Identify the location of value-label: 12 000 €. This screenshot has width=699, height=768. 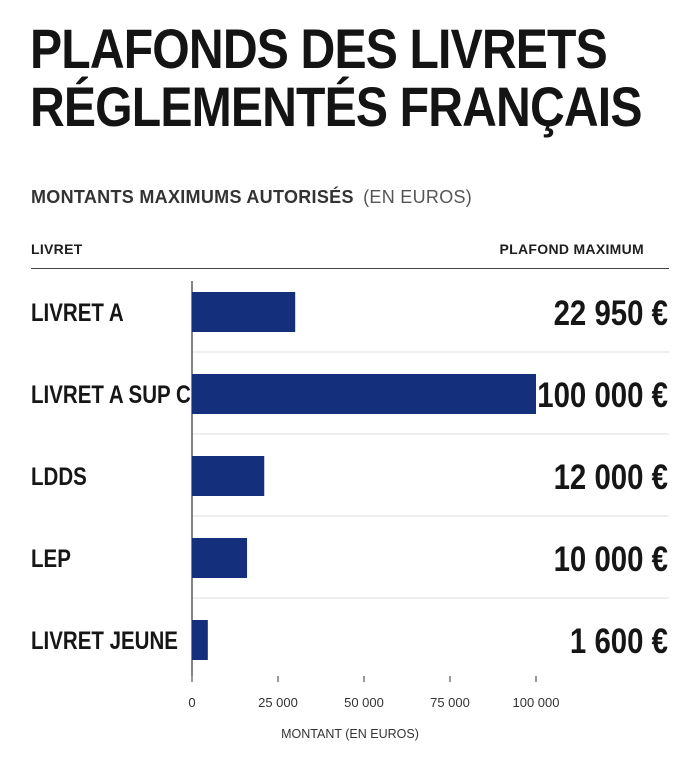
(611, 477).